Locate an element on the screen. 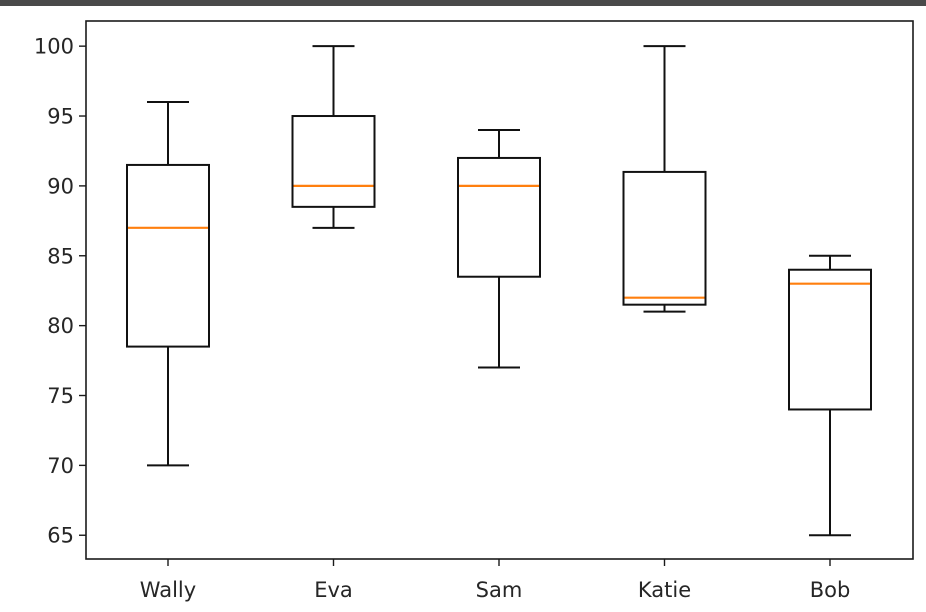  box-group-sam is located at coordinates (499, 248).